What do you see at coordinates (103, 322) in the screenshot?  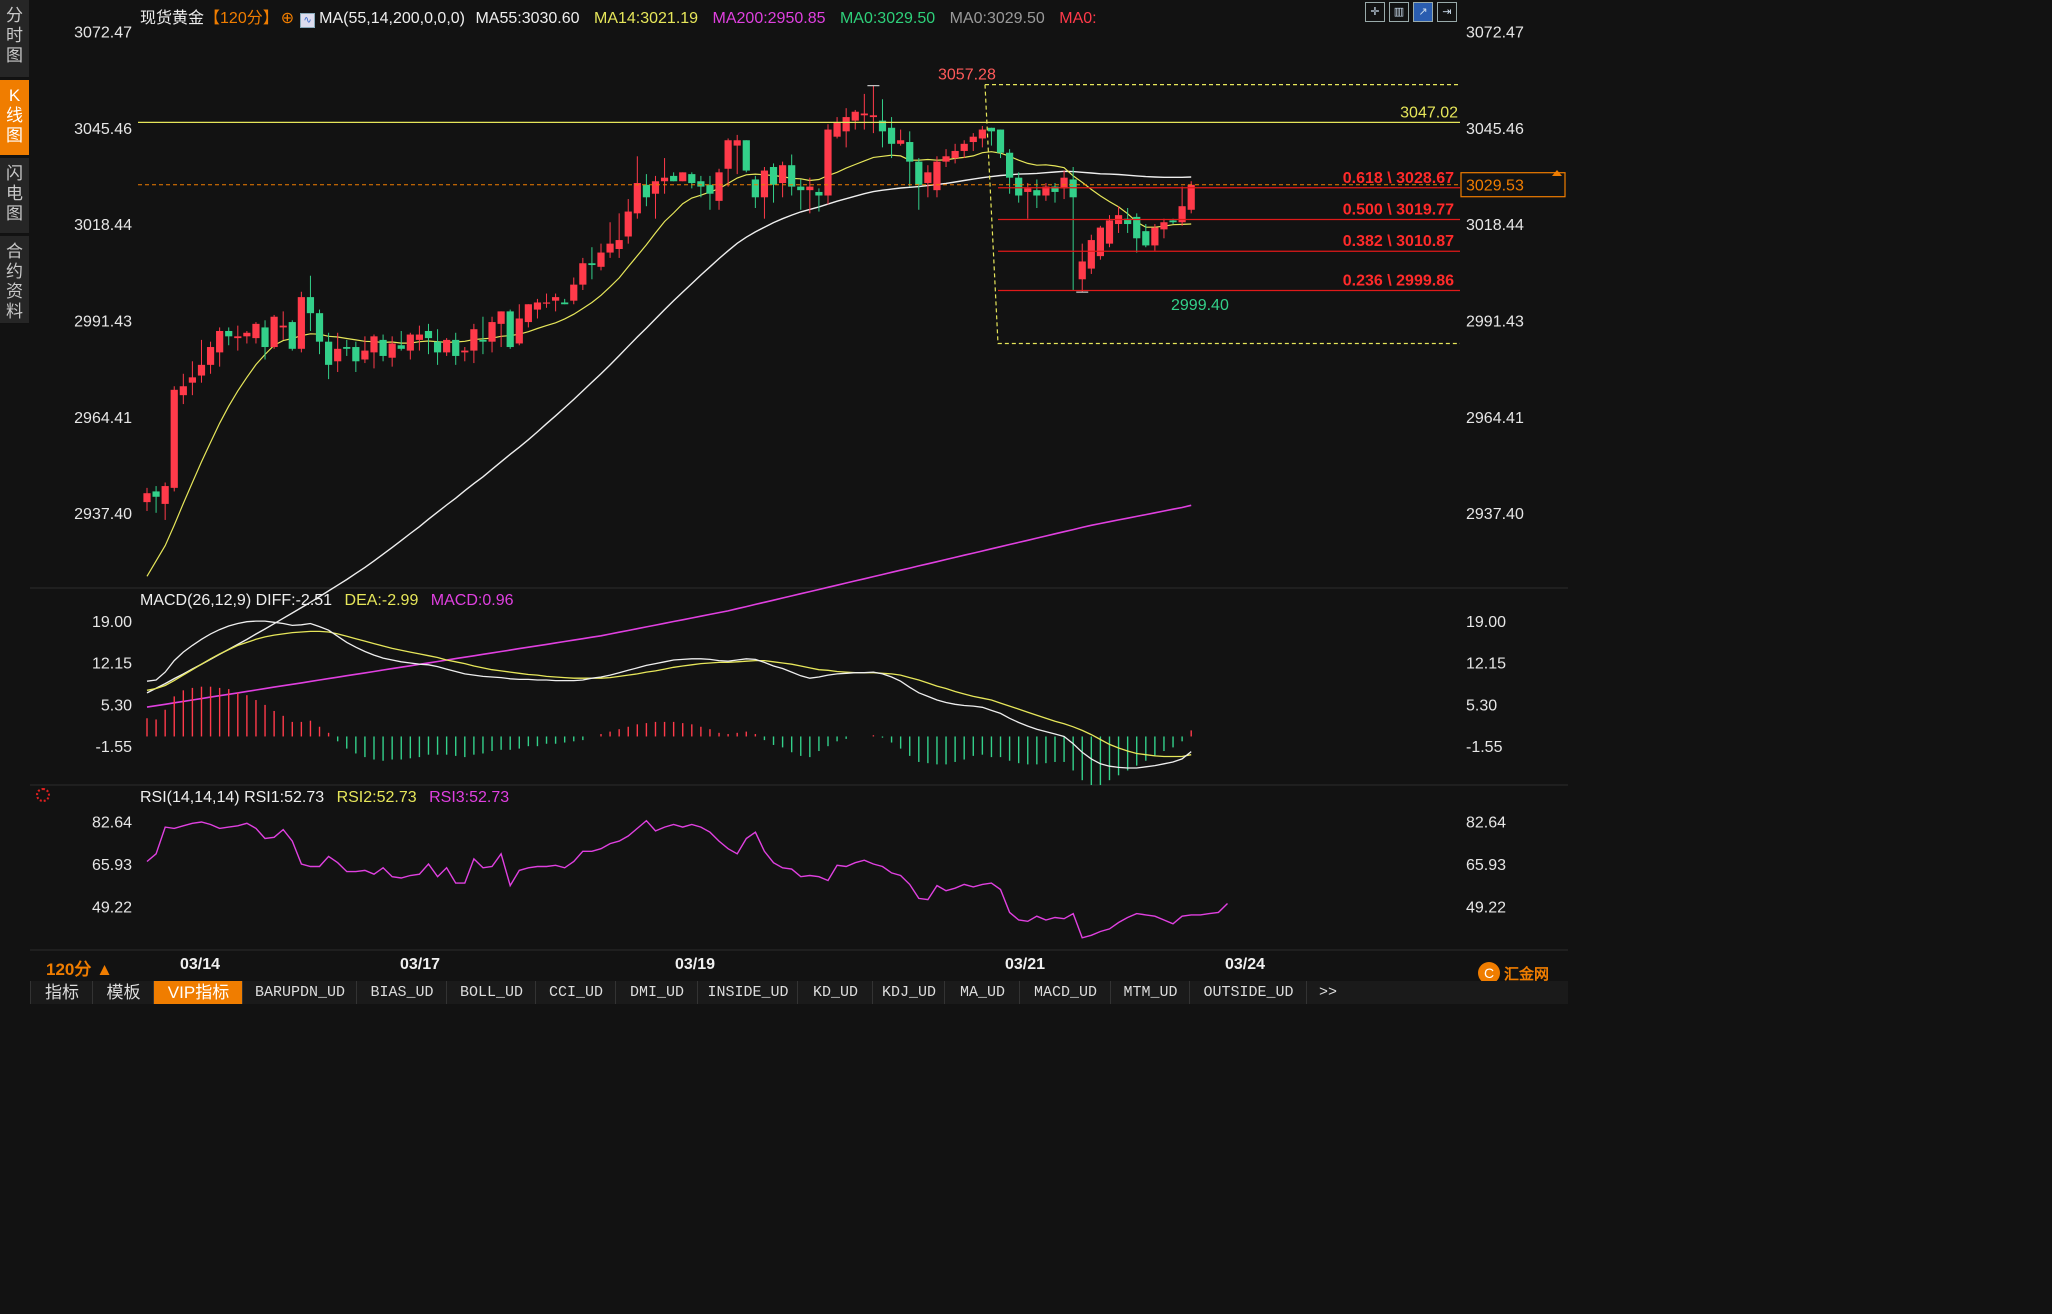 I see `price-tick-left-3: 2991.43` at bounding box center [103, 322].